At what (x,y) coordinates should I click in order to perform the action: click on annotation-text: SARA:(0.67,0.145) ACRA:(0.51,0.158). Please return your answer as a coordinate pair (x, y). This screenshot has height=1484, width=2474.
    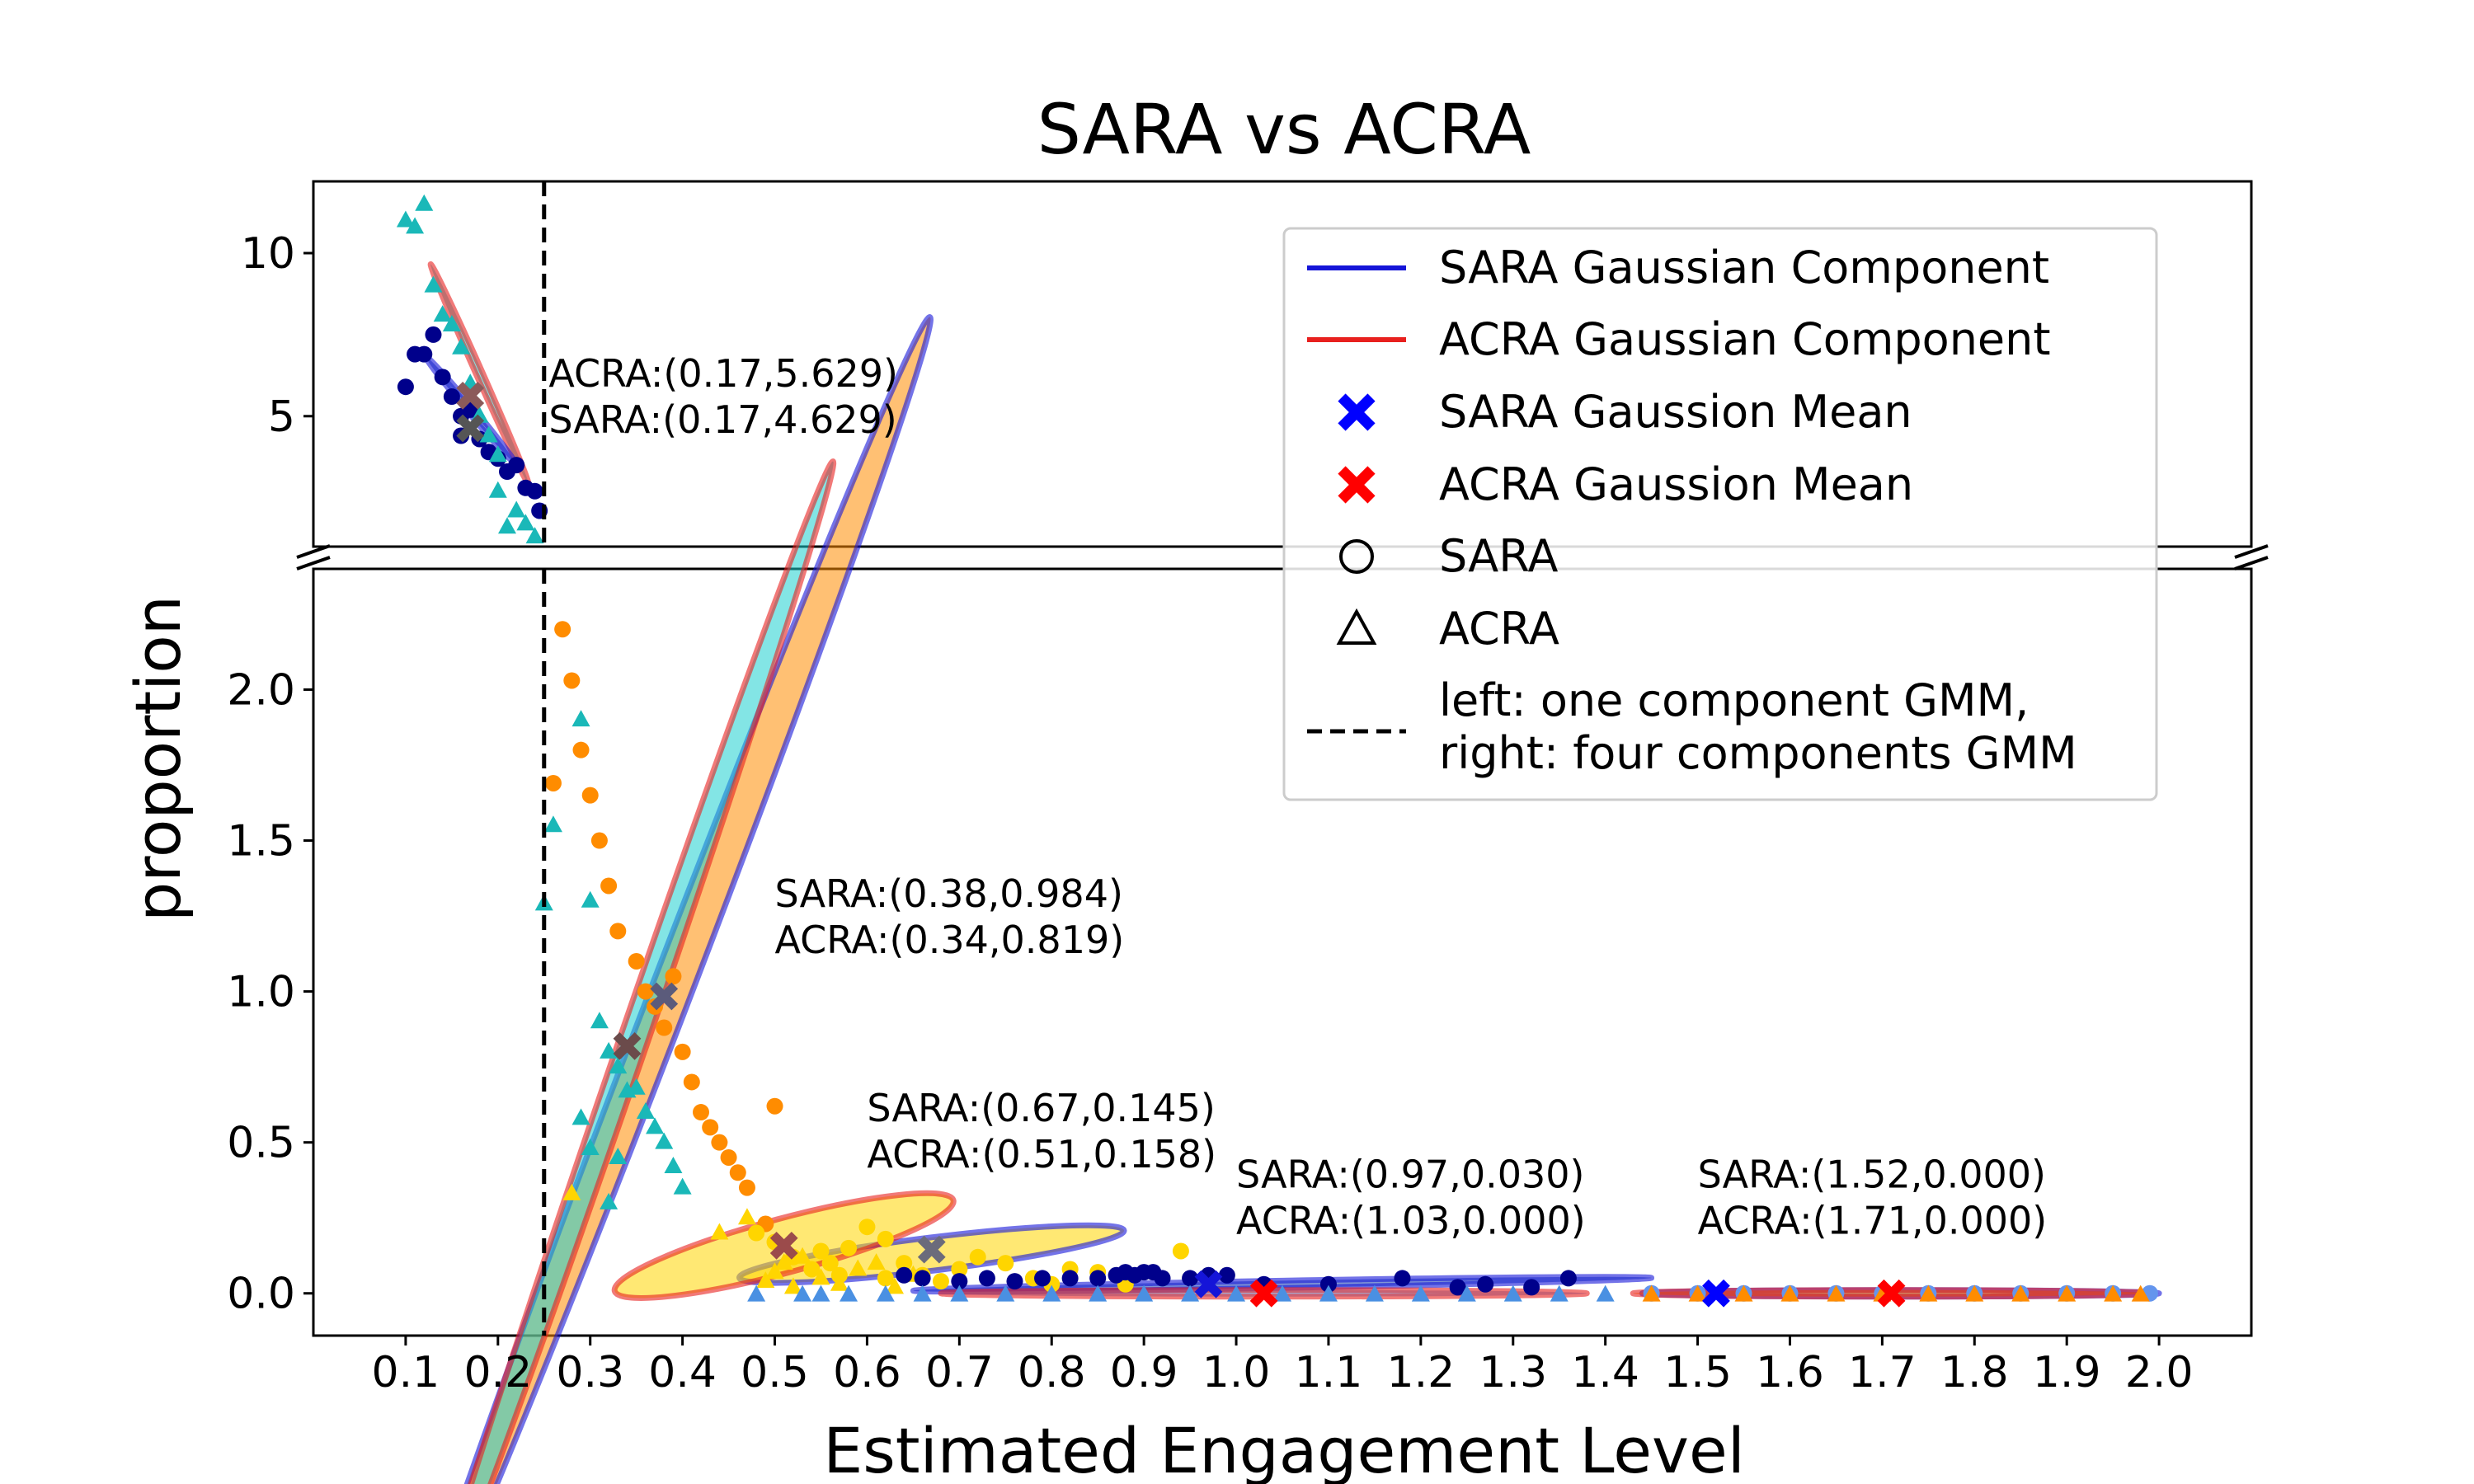
    Looking at the image, I should click on (1041, 1131).